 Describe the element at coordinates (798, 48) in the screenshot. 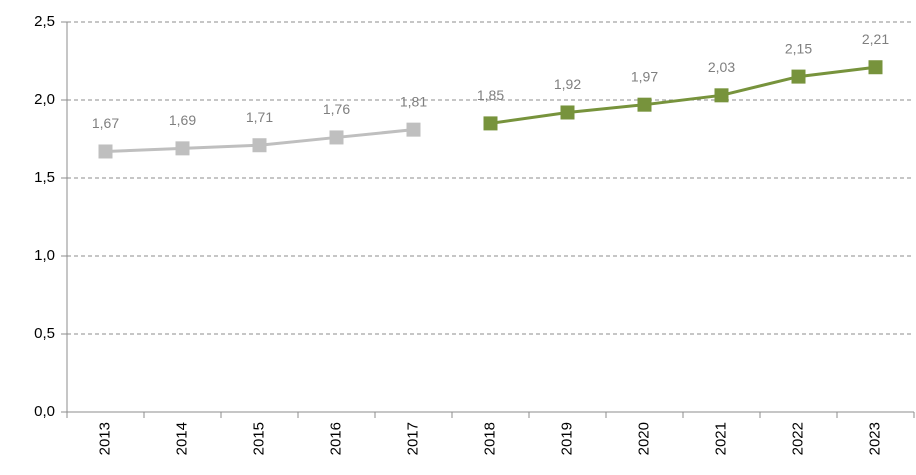

I see `data-label: 2,15` at that location.